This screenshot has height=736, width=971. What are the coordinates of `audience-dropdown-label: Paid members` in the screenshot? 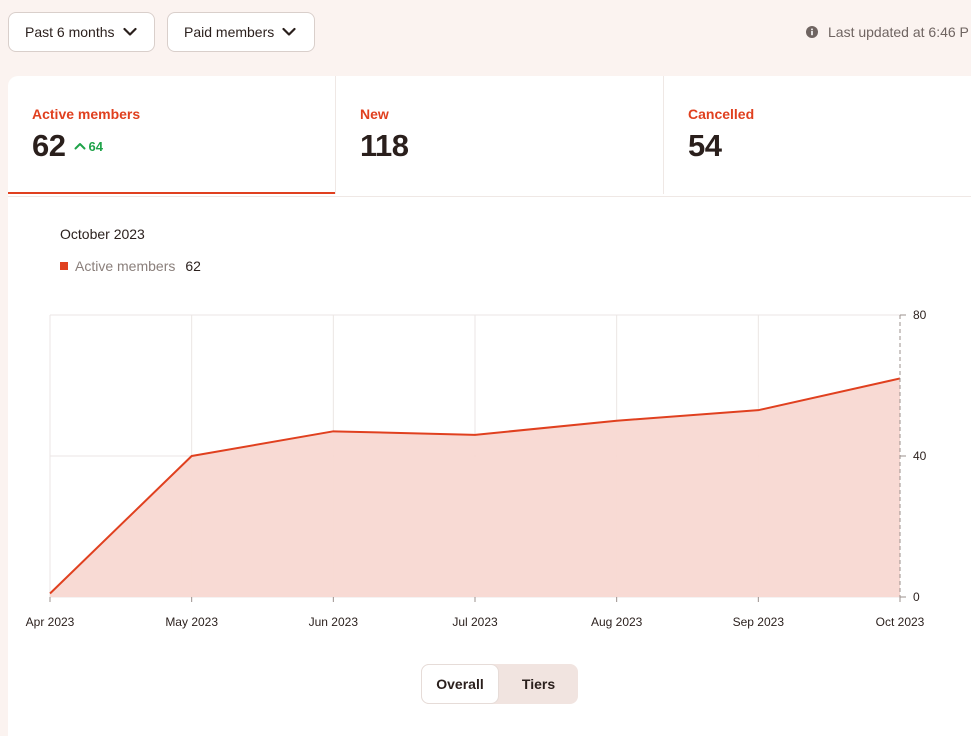 It's located at (229, 32).